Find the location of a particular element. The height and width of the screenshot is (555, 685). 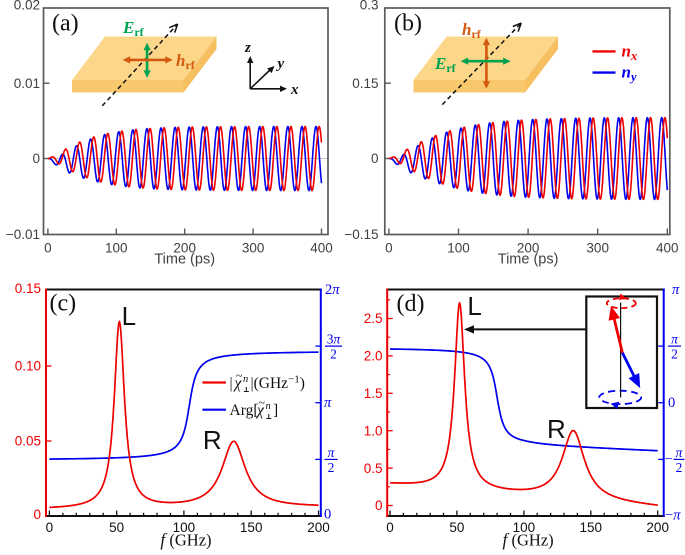

svg-text: 2π is located at coordinates (332, 290).